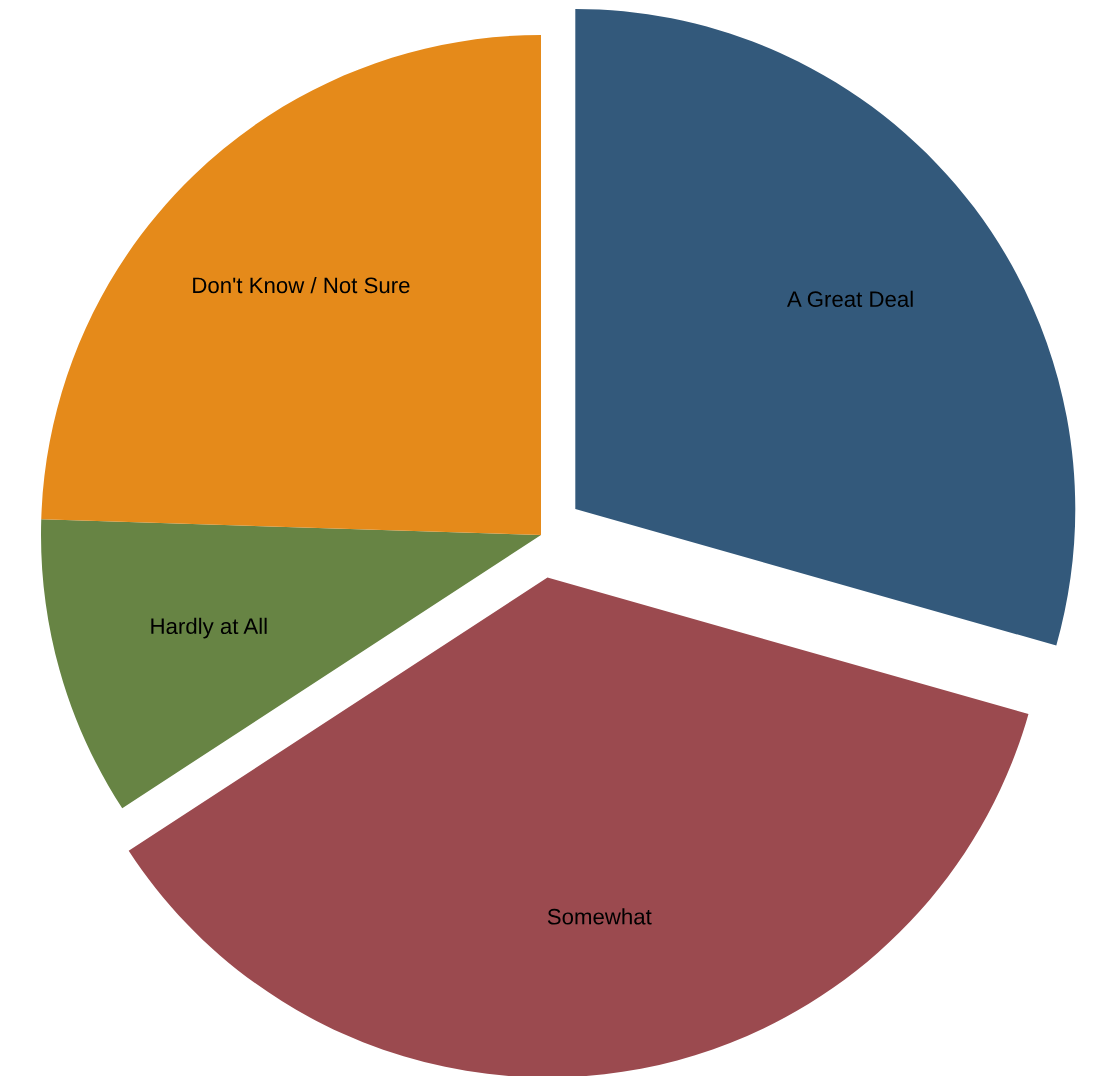 The width and height of the screenshot is (1093, 1076). I want to click on slice-label: Don't Know / Not Sure, so click(301, 285).